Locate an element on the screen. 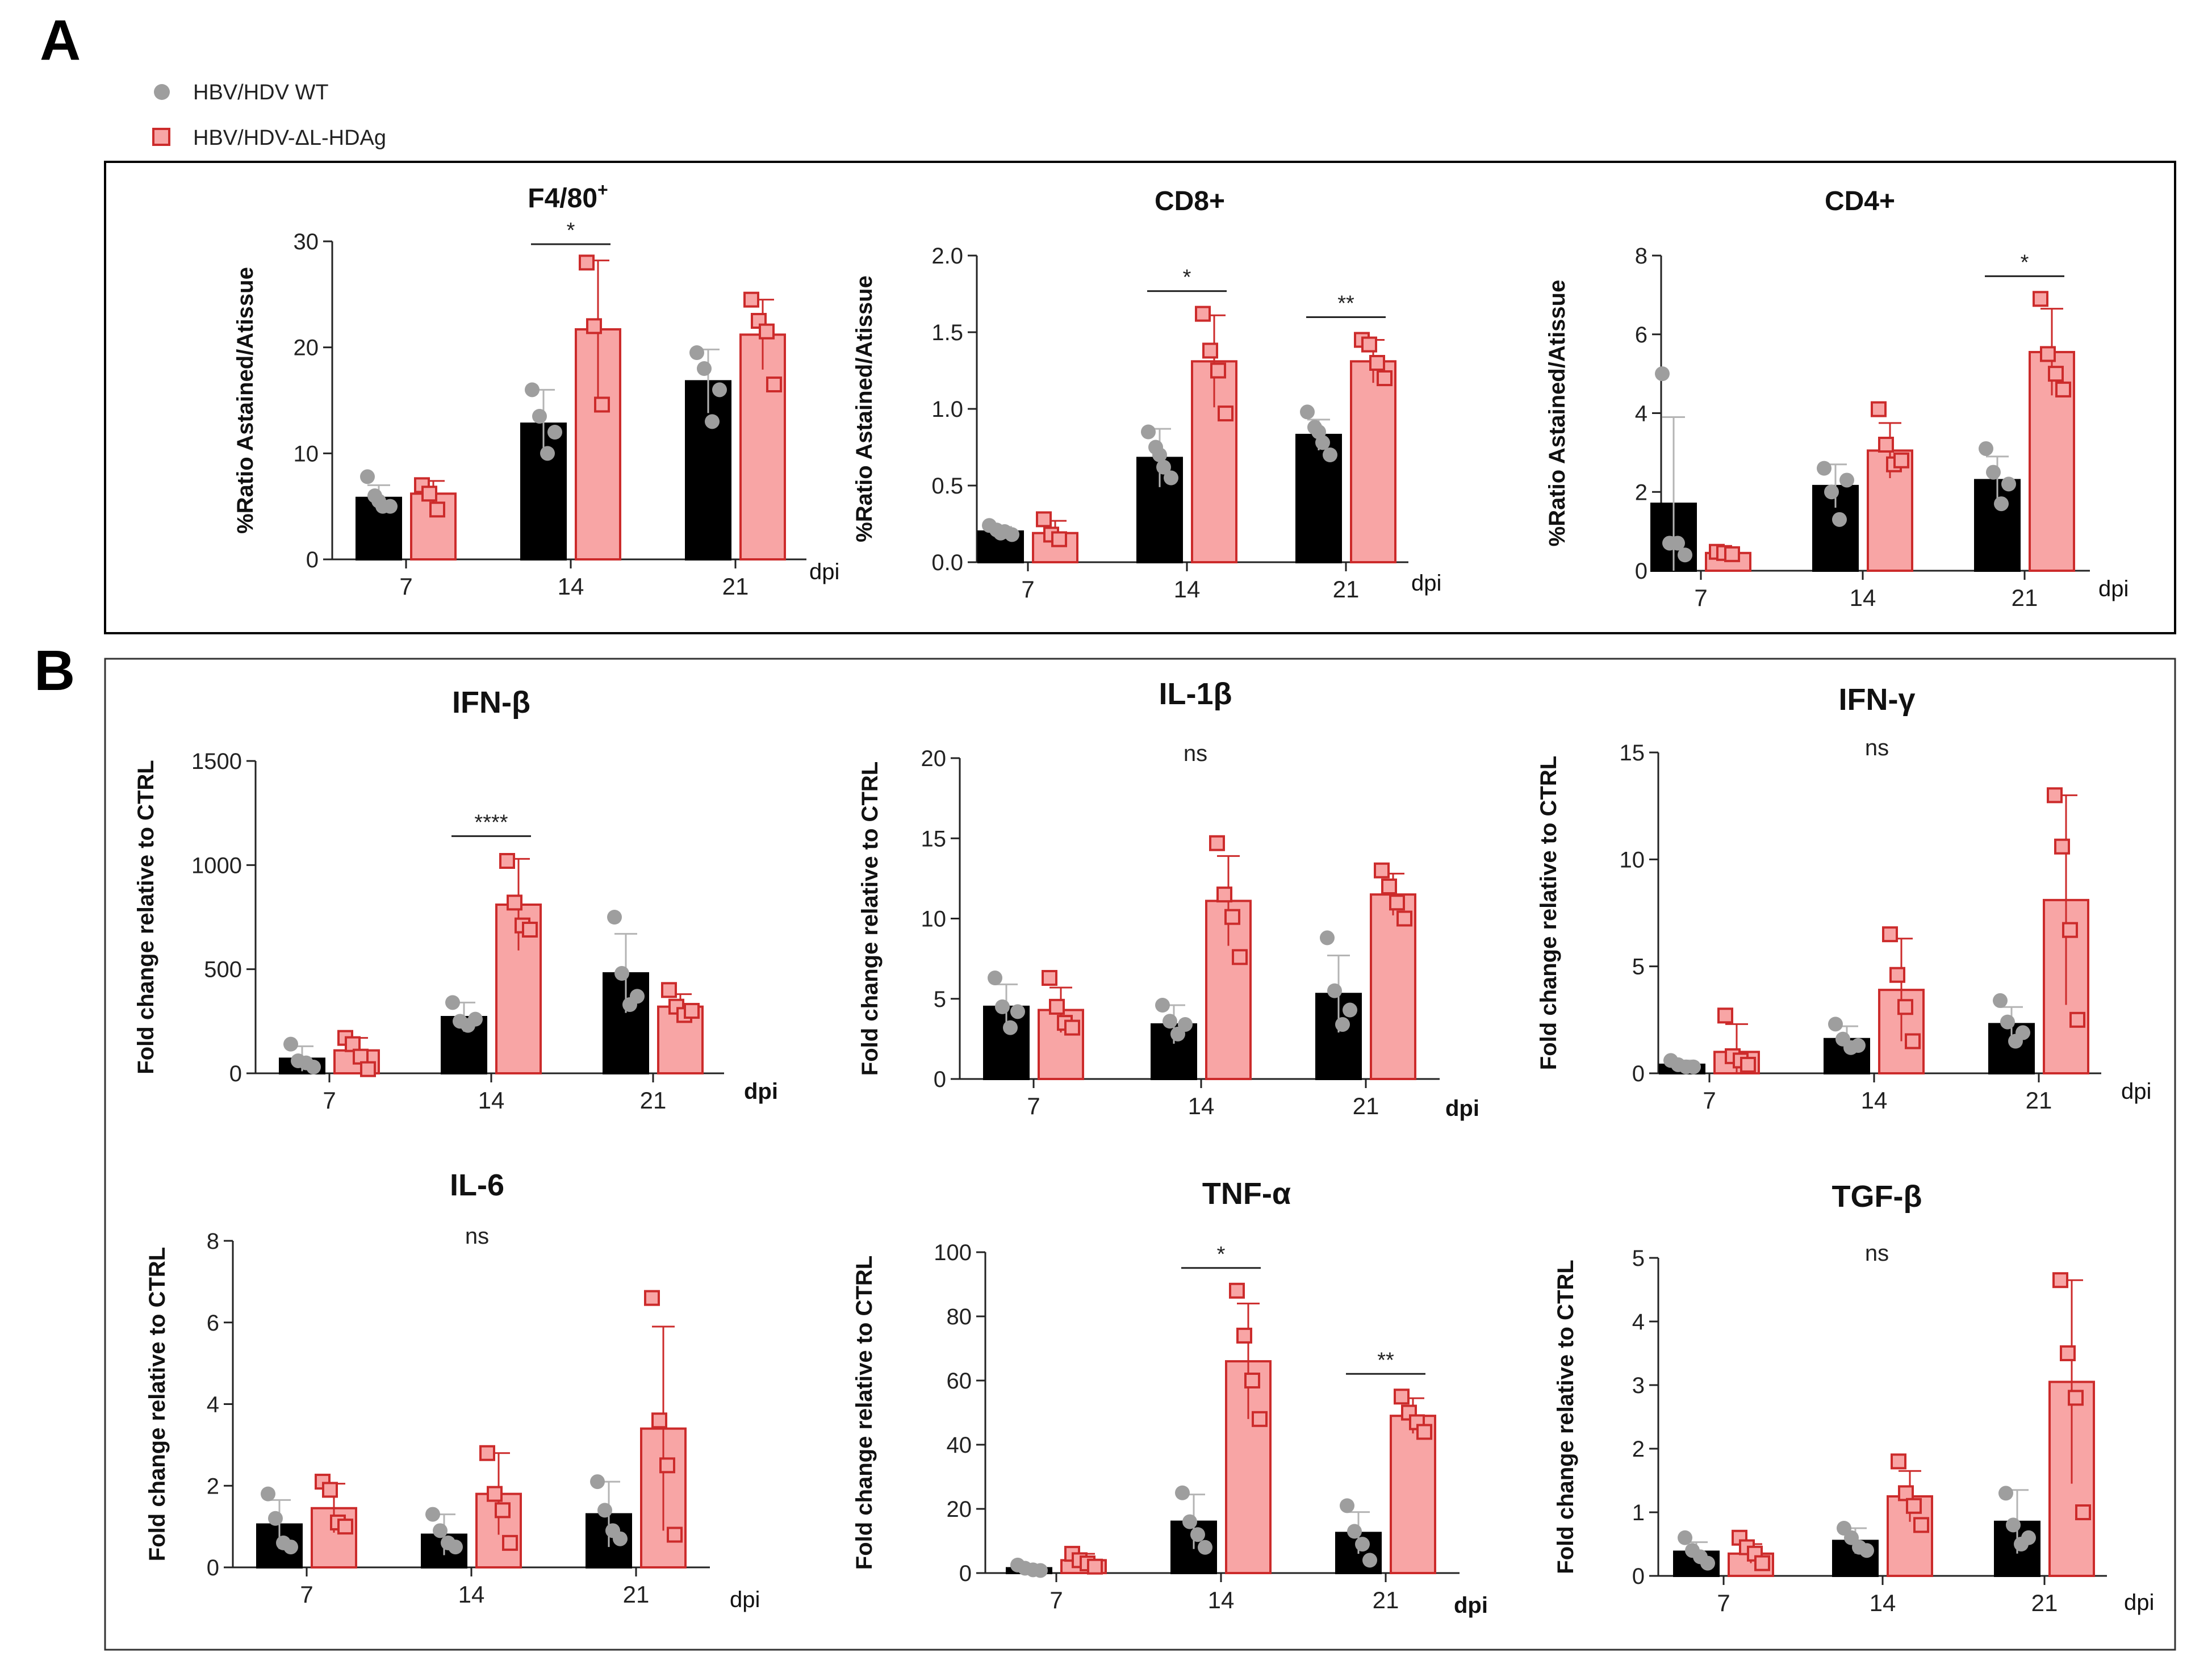 Image resolution: width=2212 pixels, height=1673 pixels. y-tick-label: 10 is located at coordinates (934, 919).